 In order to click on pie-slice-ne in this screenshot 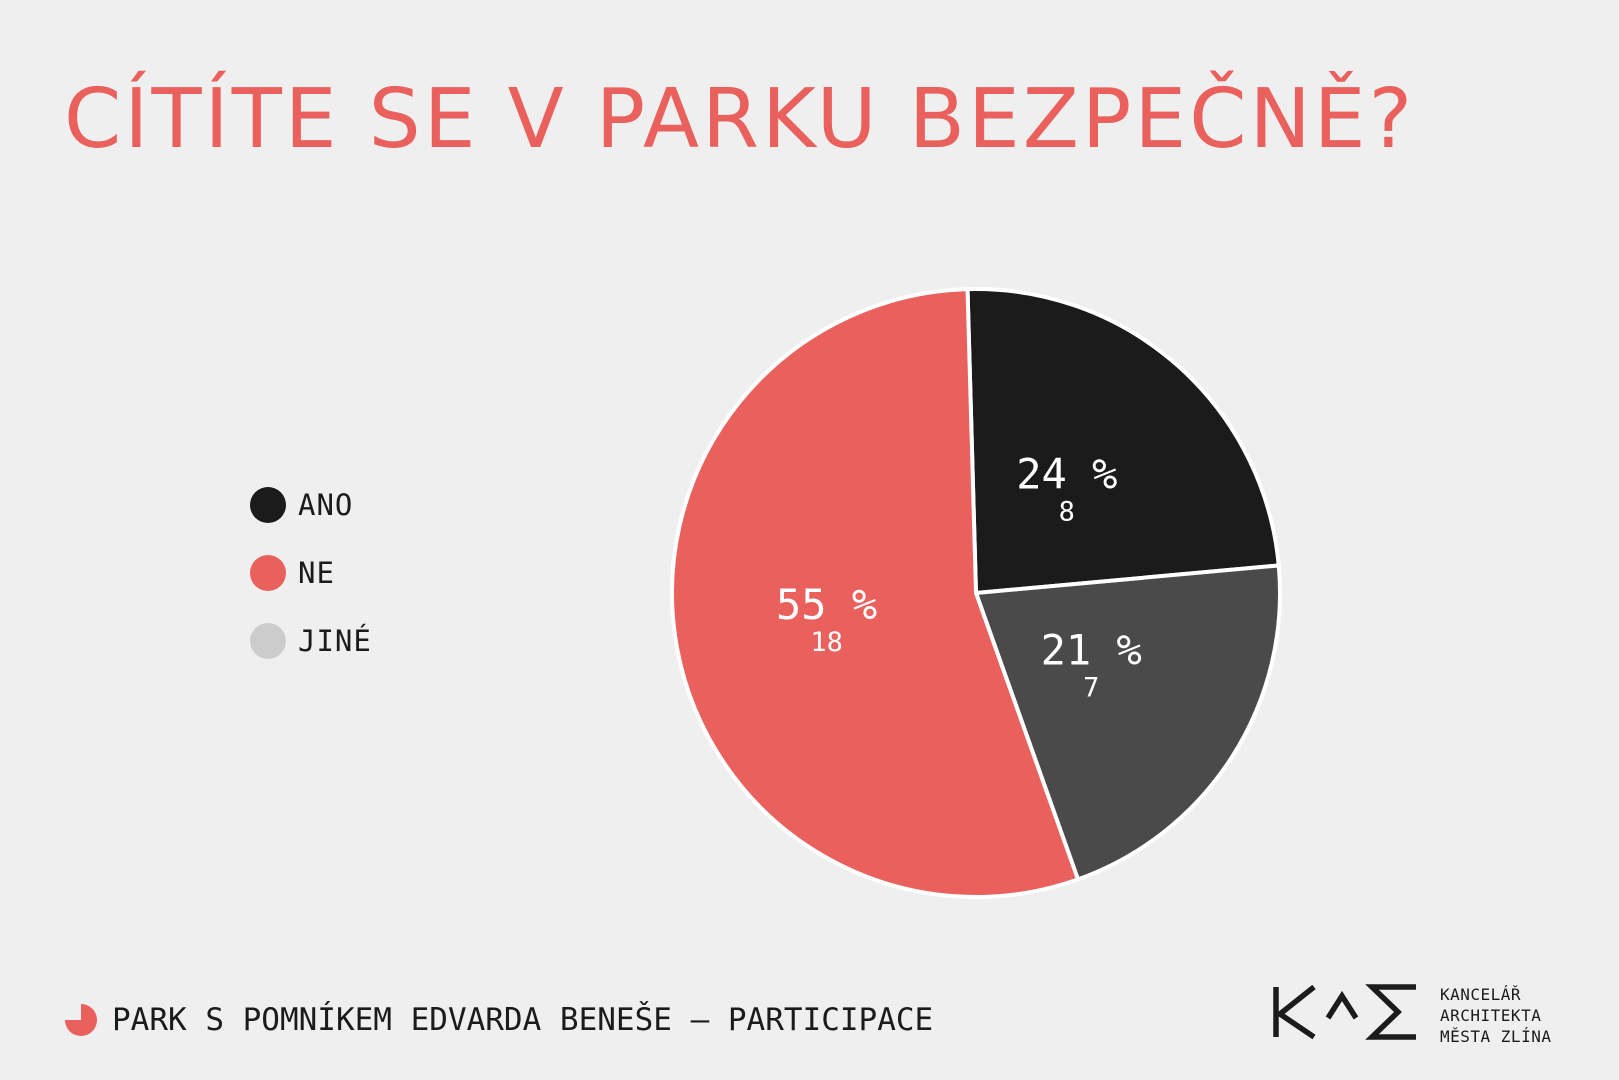, I will do `click(875, 593)`.